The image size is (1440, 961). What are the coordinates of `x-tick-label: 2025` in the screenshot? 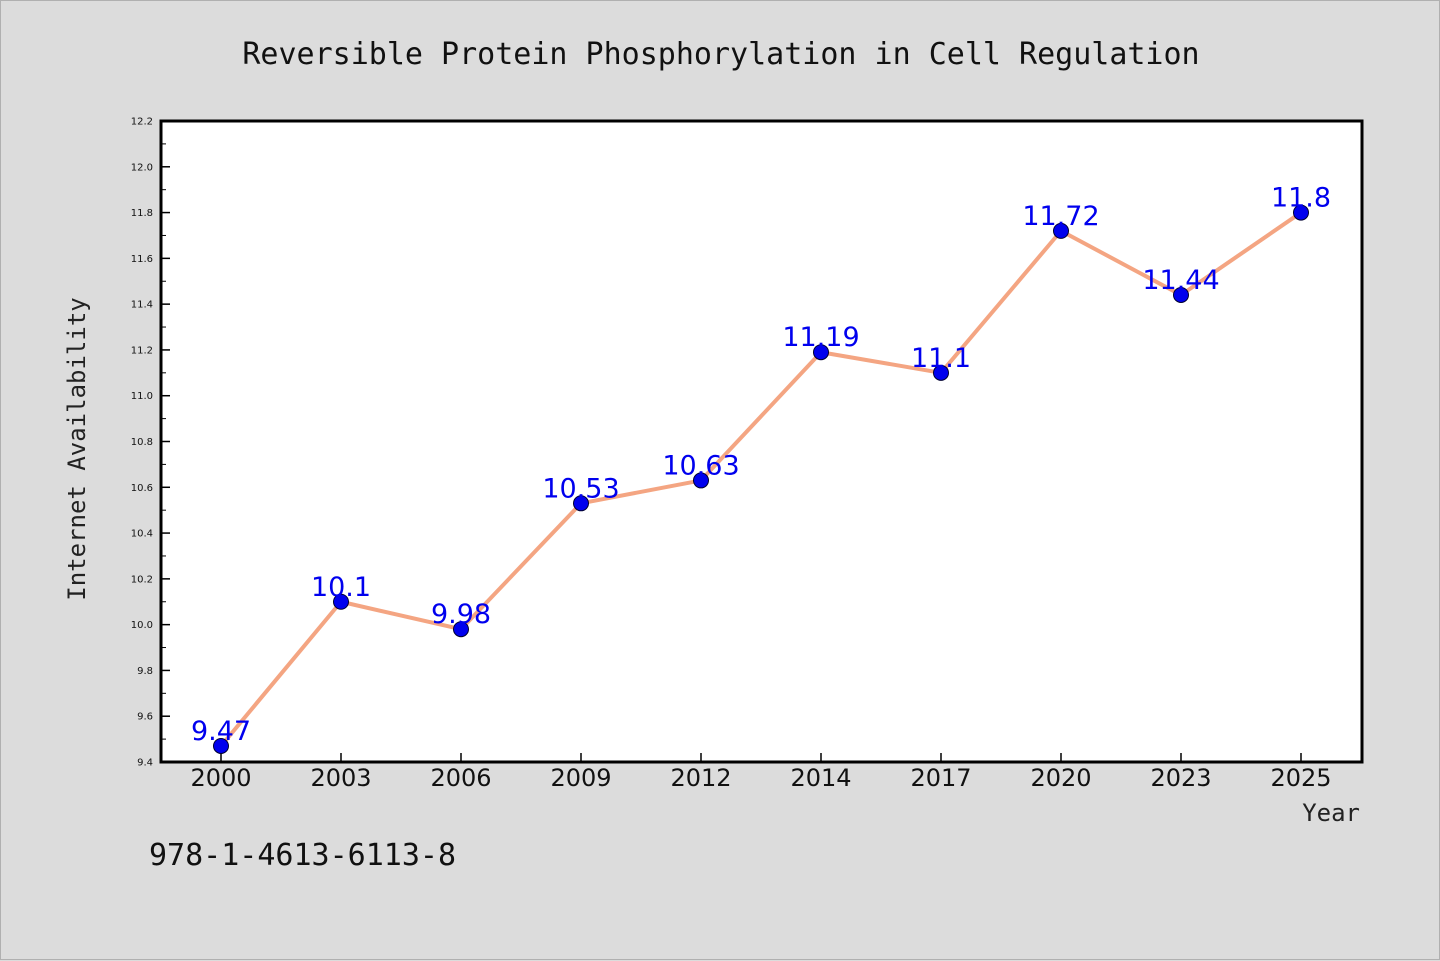 It's located at (1300, 778).